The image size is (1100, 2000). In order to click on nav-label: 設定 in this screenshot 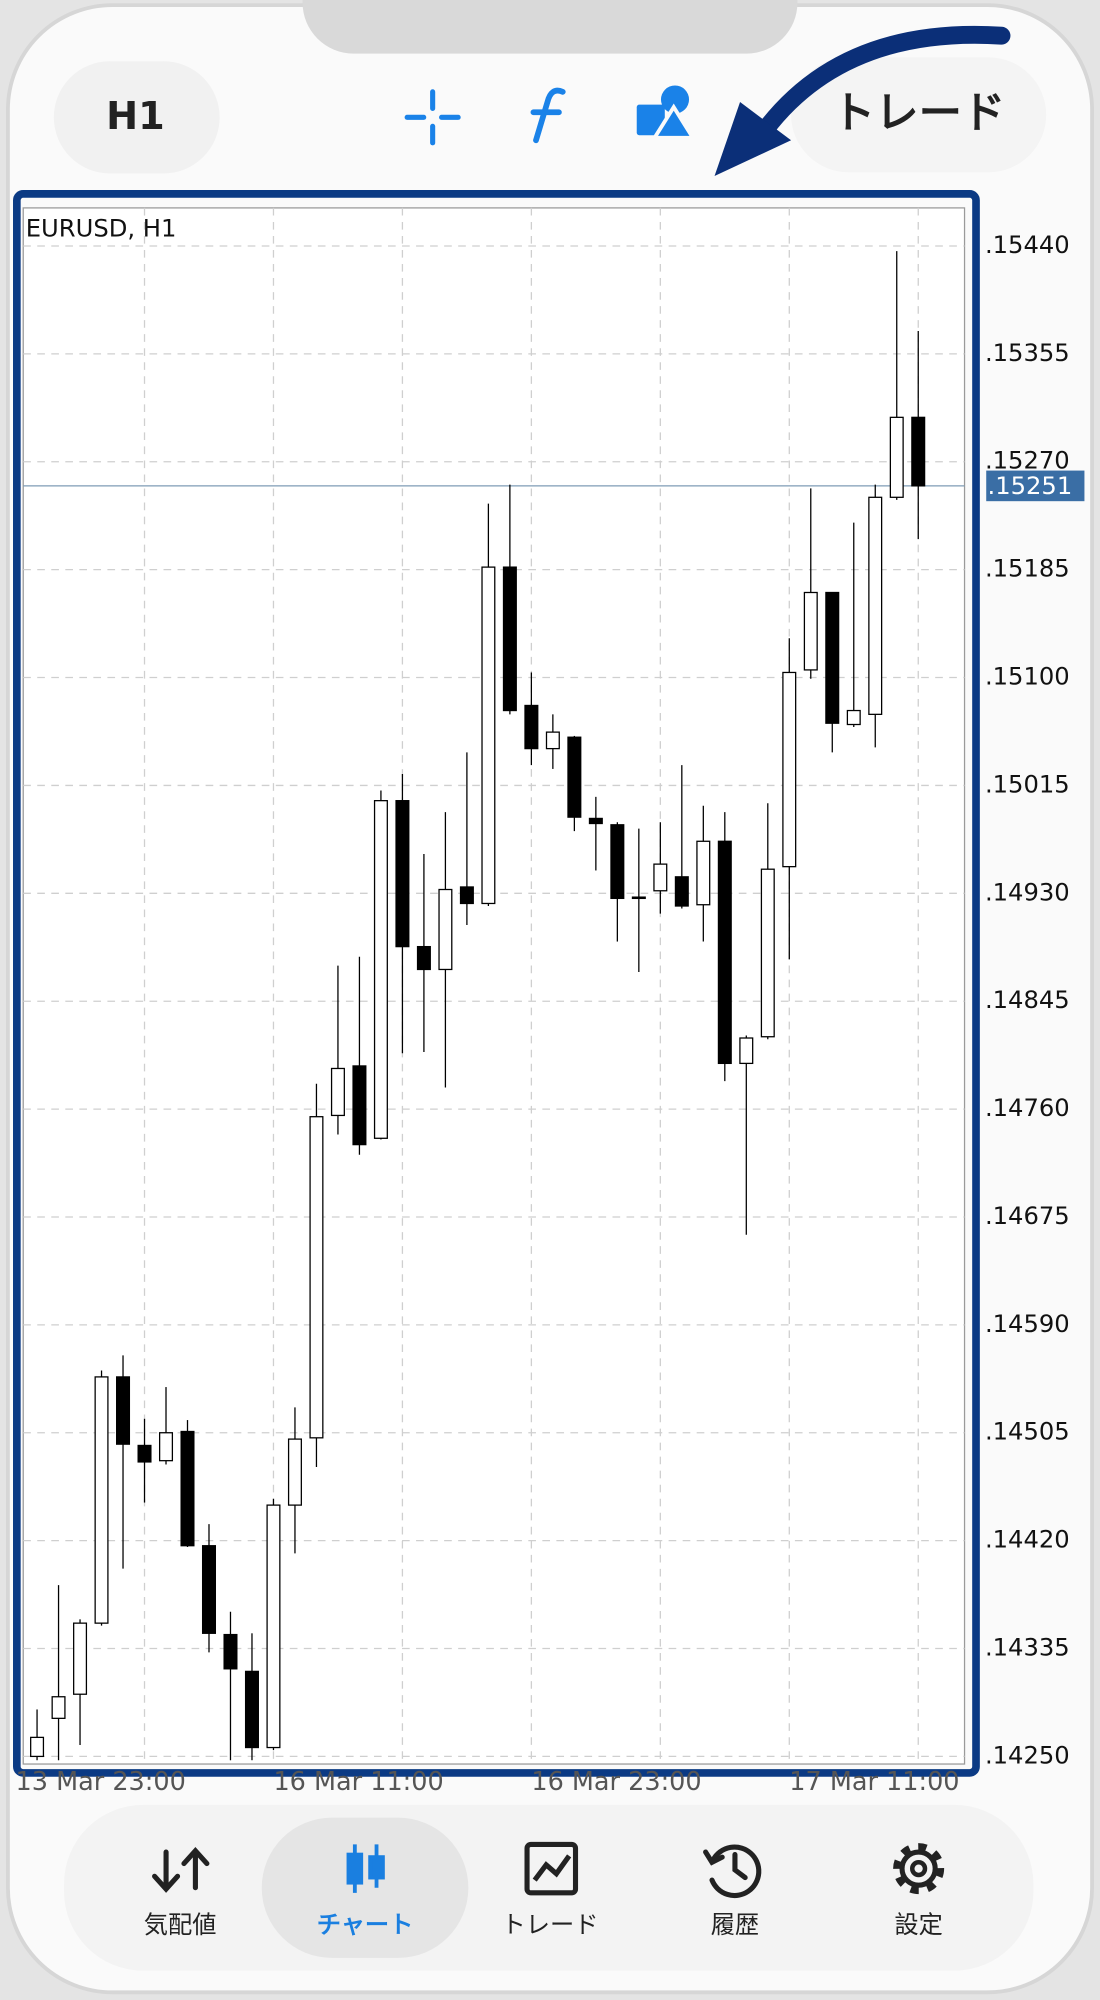, I will do `click(918, 1925)`.